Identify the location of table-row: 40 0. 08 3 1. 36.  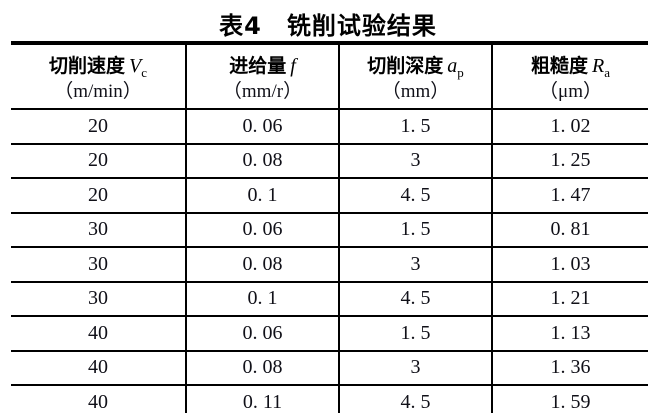
(329, 367).